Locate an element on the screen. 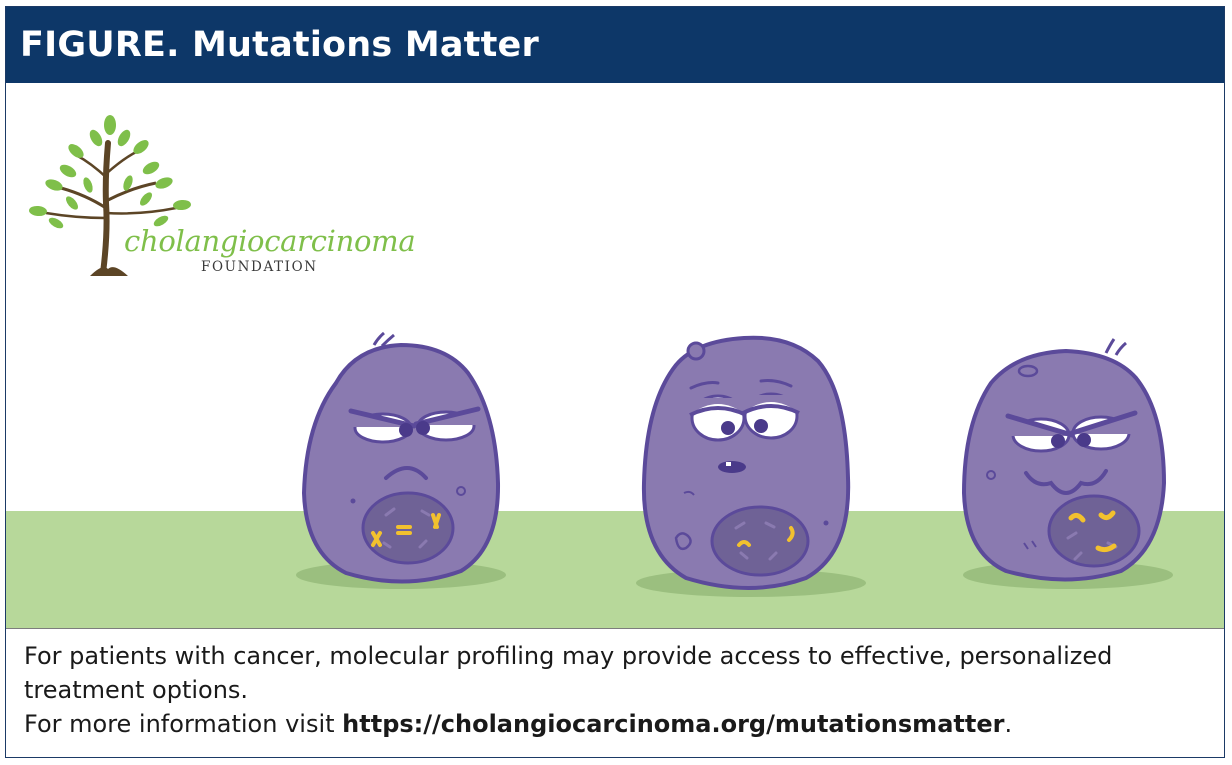  figure-title: FIGURE. Mutations Matter is located at coordinates (279, 45).